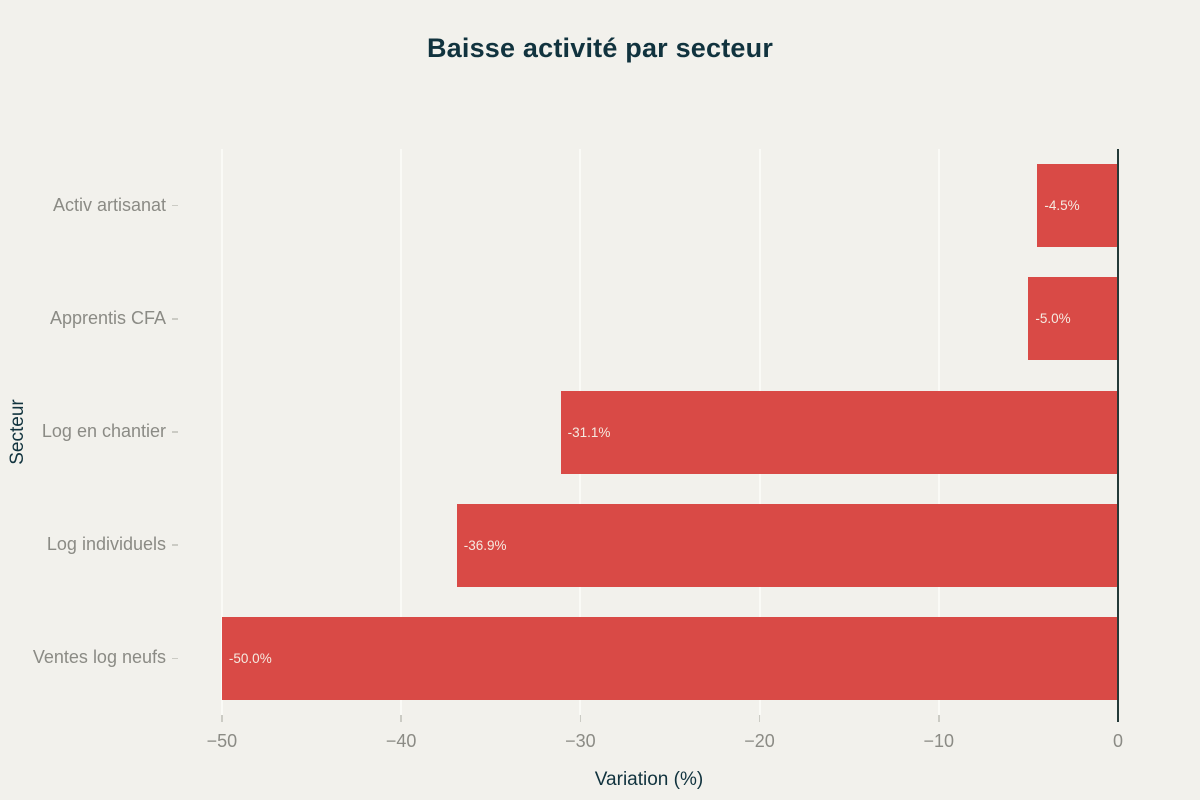 The height and width of the screenshot is (800, 1200). Describe the element at coordinates (99, 657) in the screenshot. I see `y-axis-category-label: Ventes log neufs` at that location.